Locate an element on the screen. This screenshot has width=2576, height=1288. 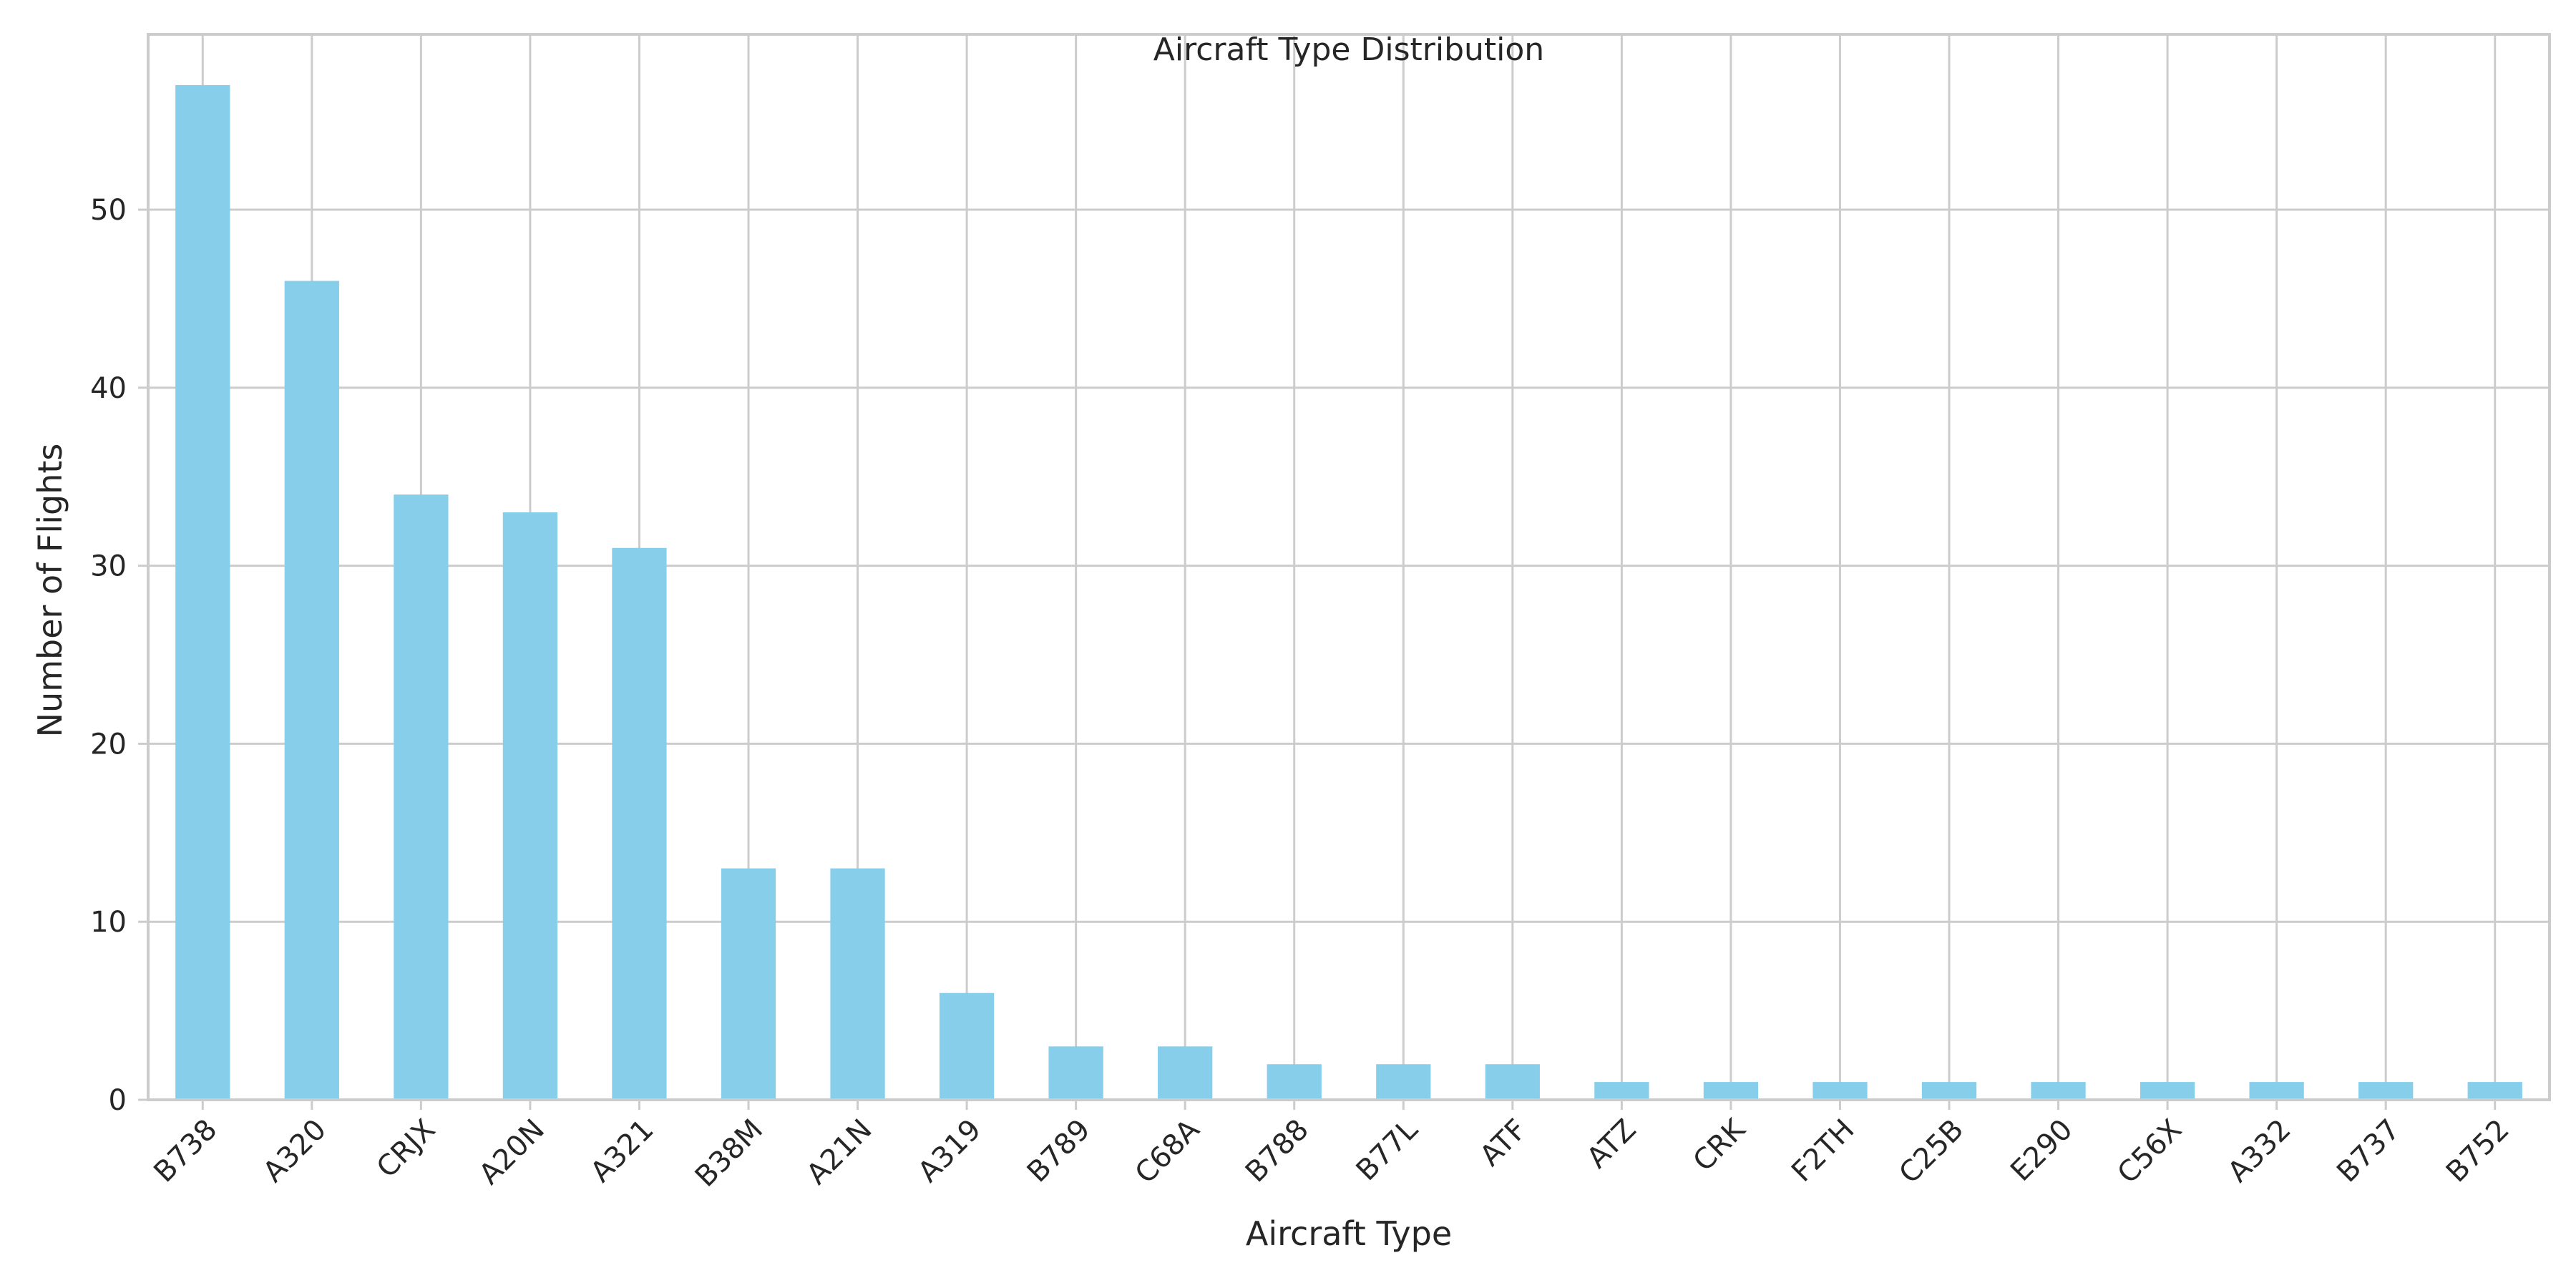
bar-c68a is located at coordinates (1185, 1073).